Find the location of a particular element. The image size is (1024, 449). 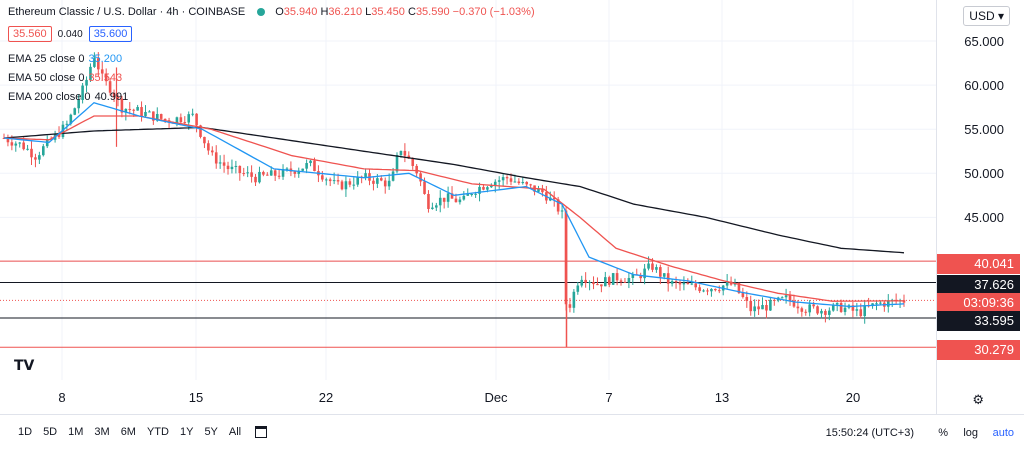

range-1m-button: 1M is located at coordinates (76, 432).